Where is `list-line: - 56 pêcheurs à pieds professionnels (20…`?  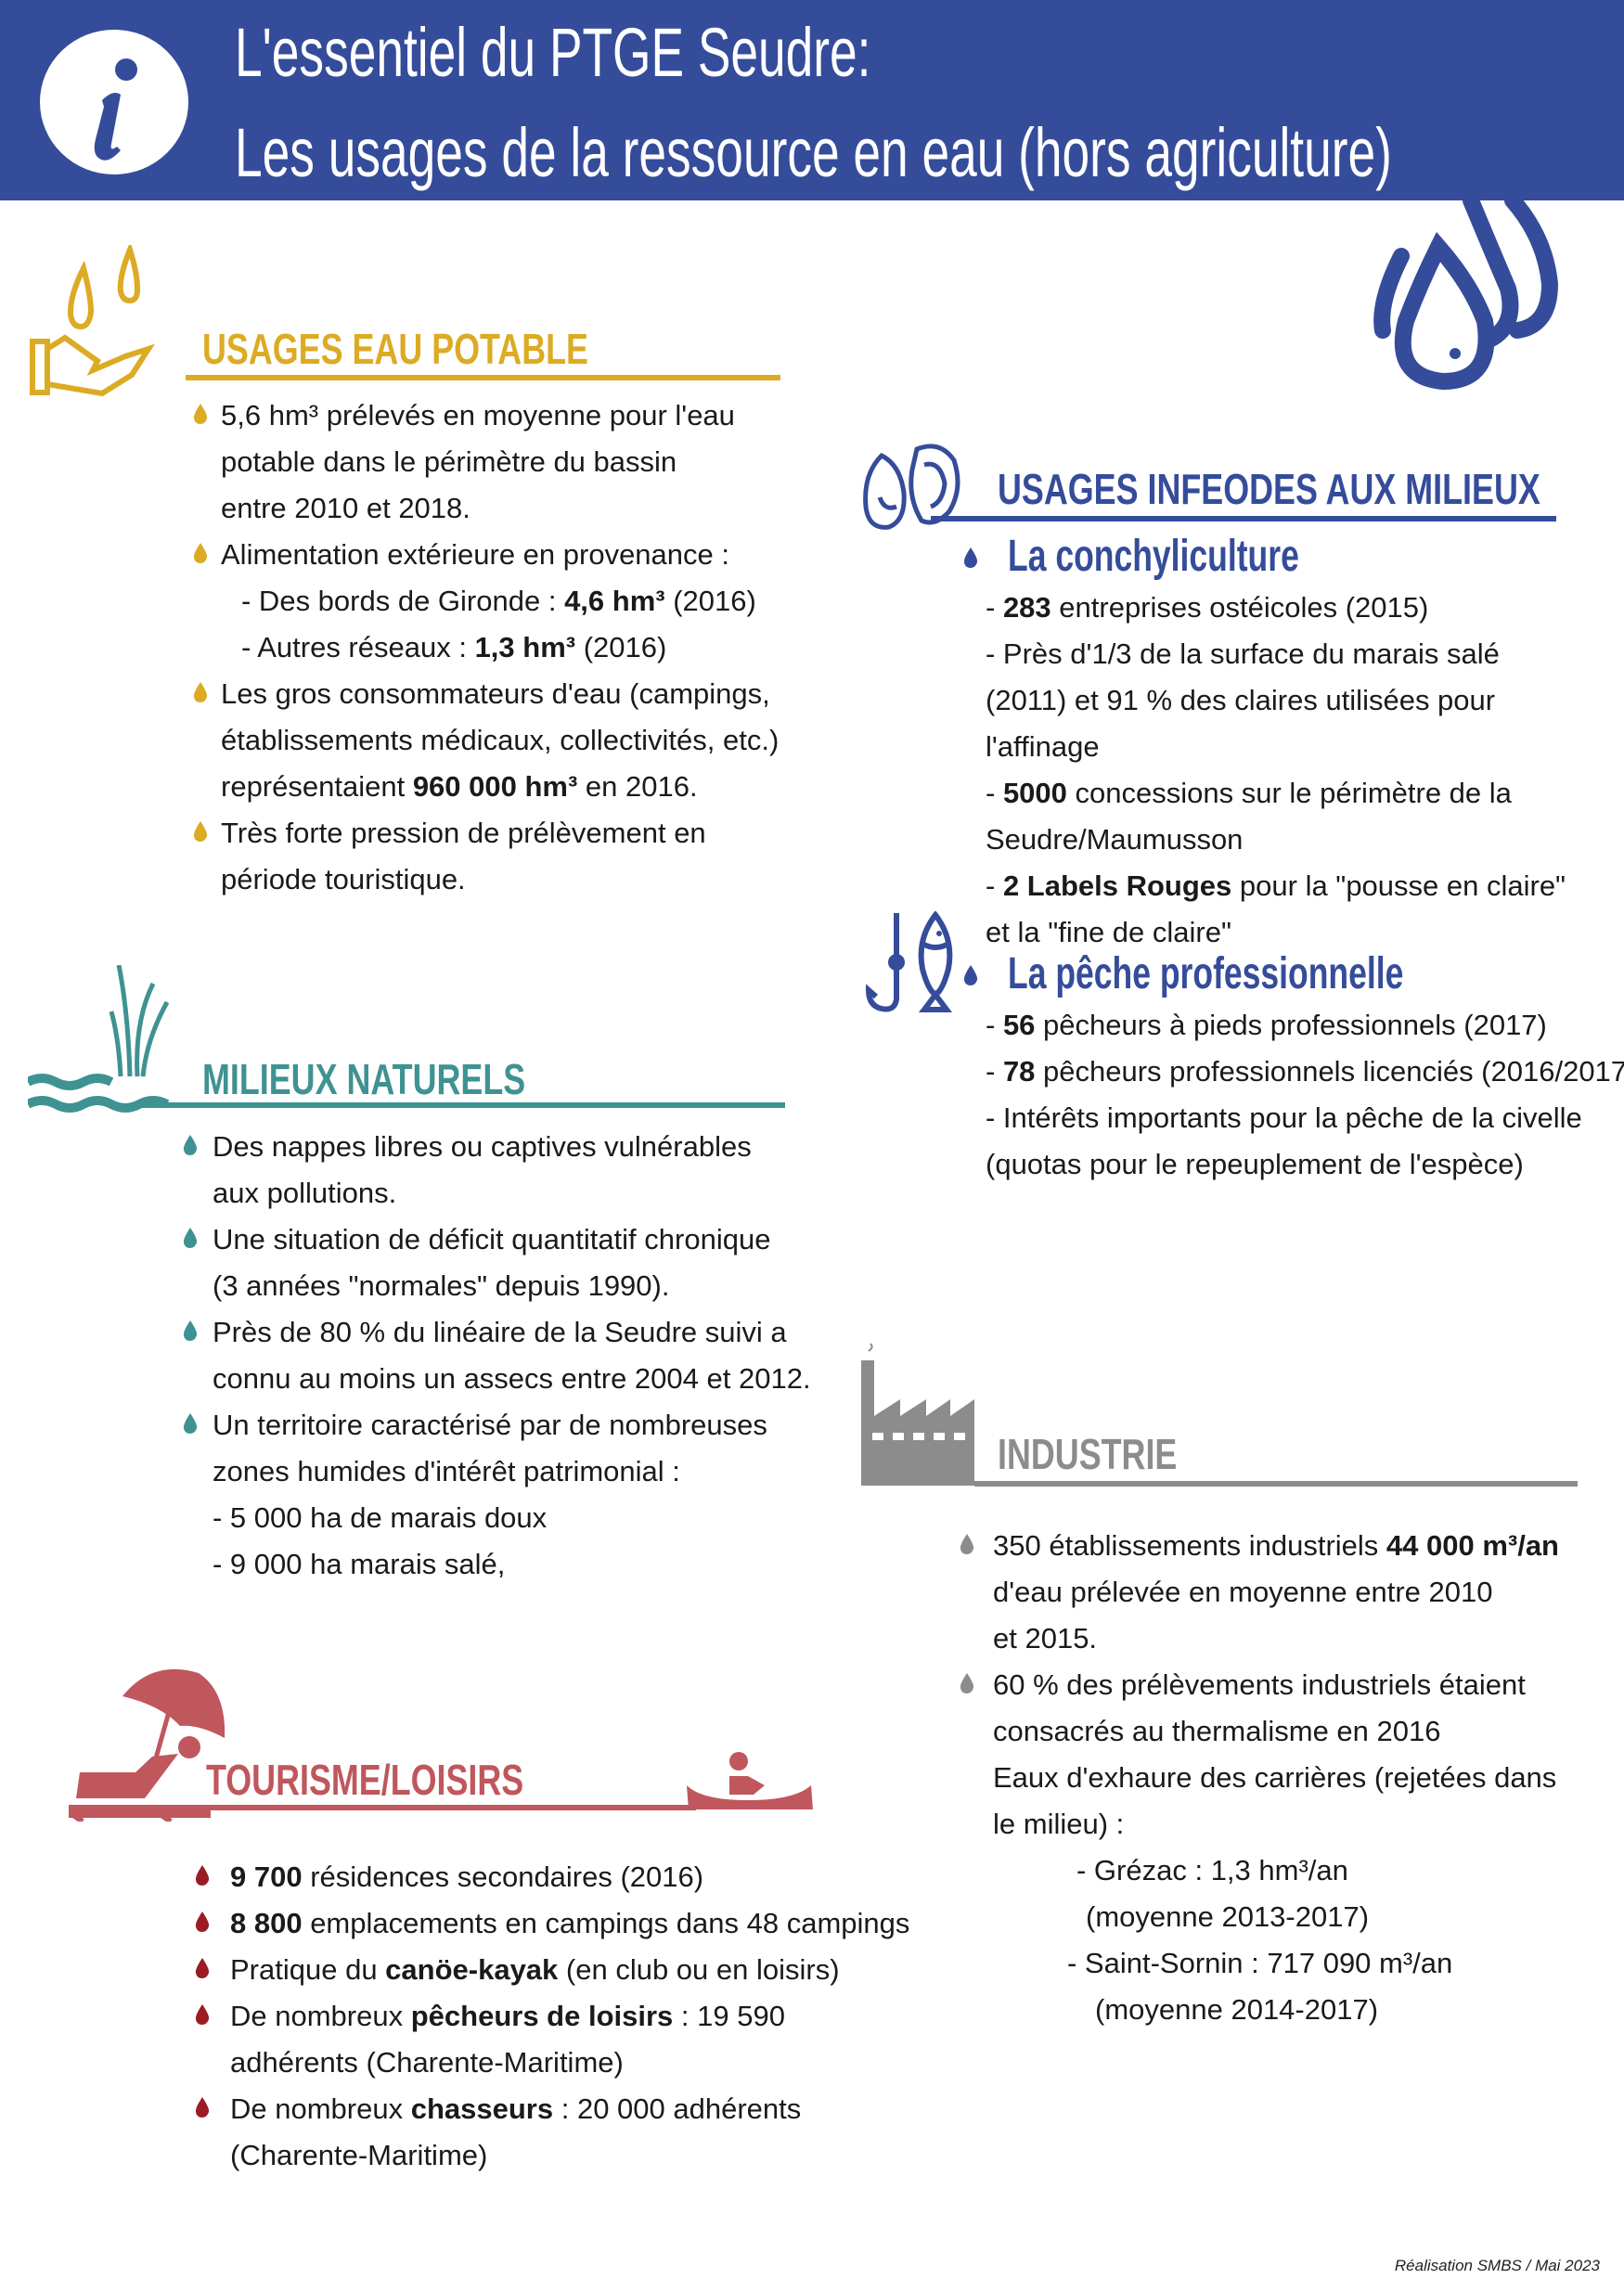
list-line: - 56 pêcheurs à pieds professionnels (20… is located at coordinates (1305, 1025).